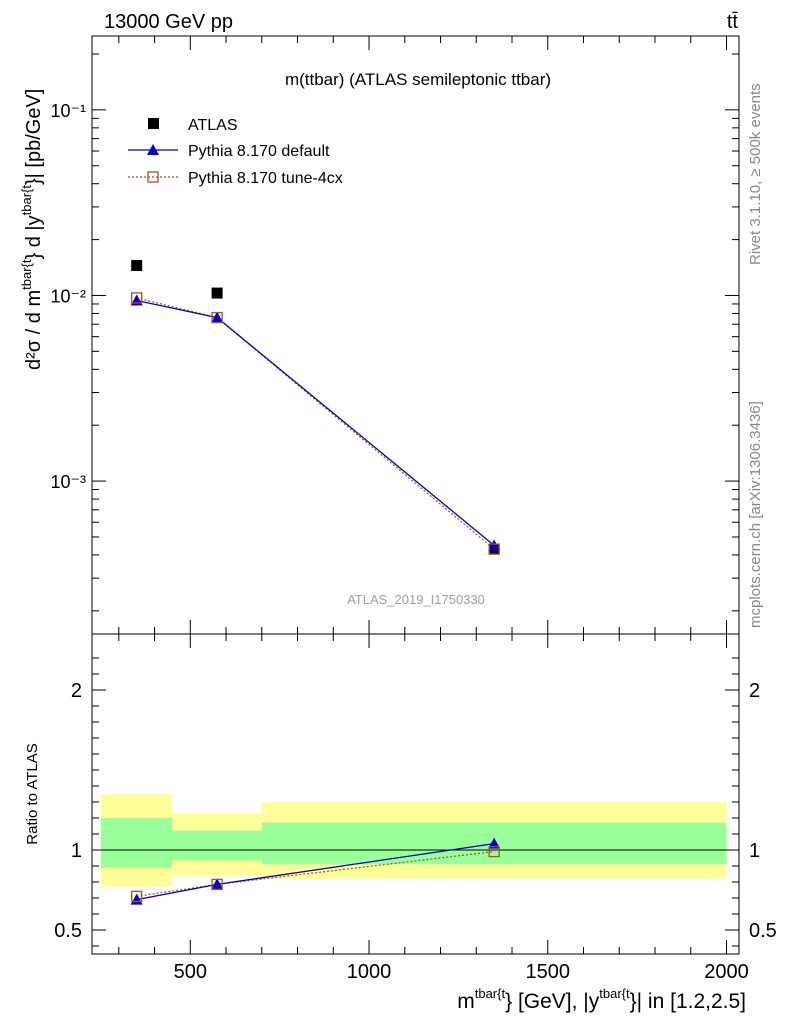 This screenshot has width=786, height=1024. I want to click on ratio-y-tick-label: 1, so click(76, 851).